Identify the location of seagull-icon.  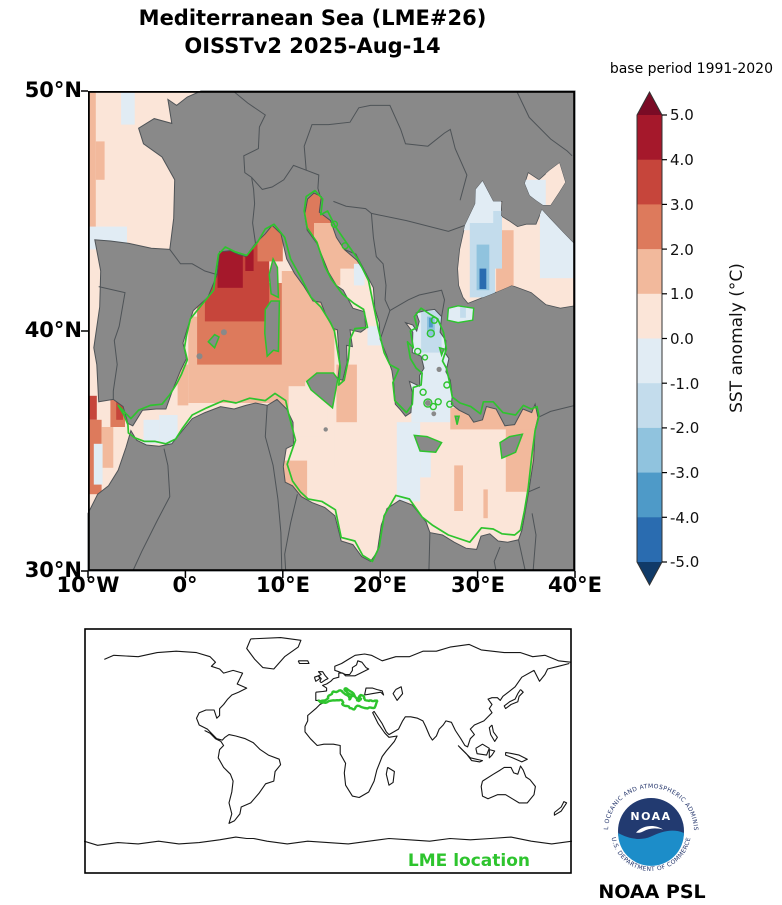
(649, 829).